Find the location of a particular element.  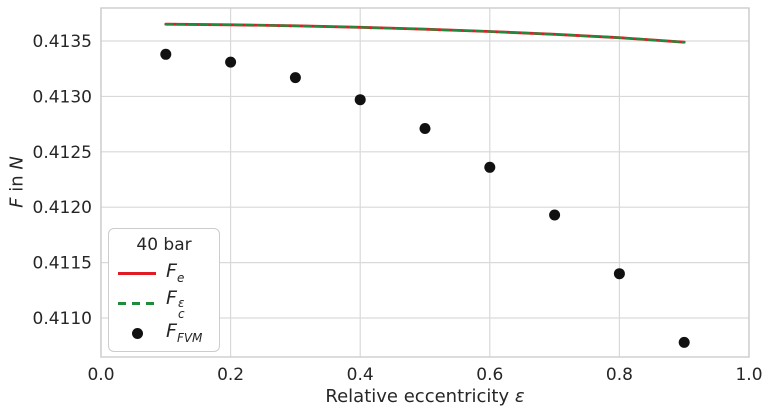

x-axis-label: Relative eccentricity ε is located at coordinates (425, 396).